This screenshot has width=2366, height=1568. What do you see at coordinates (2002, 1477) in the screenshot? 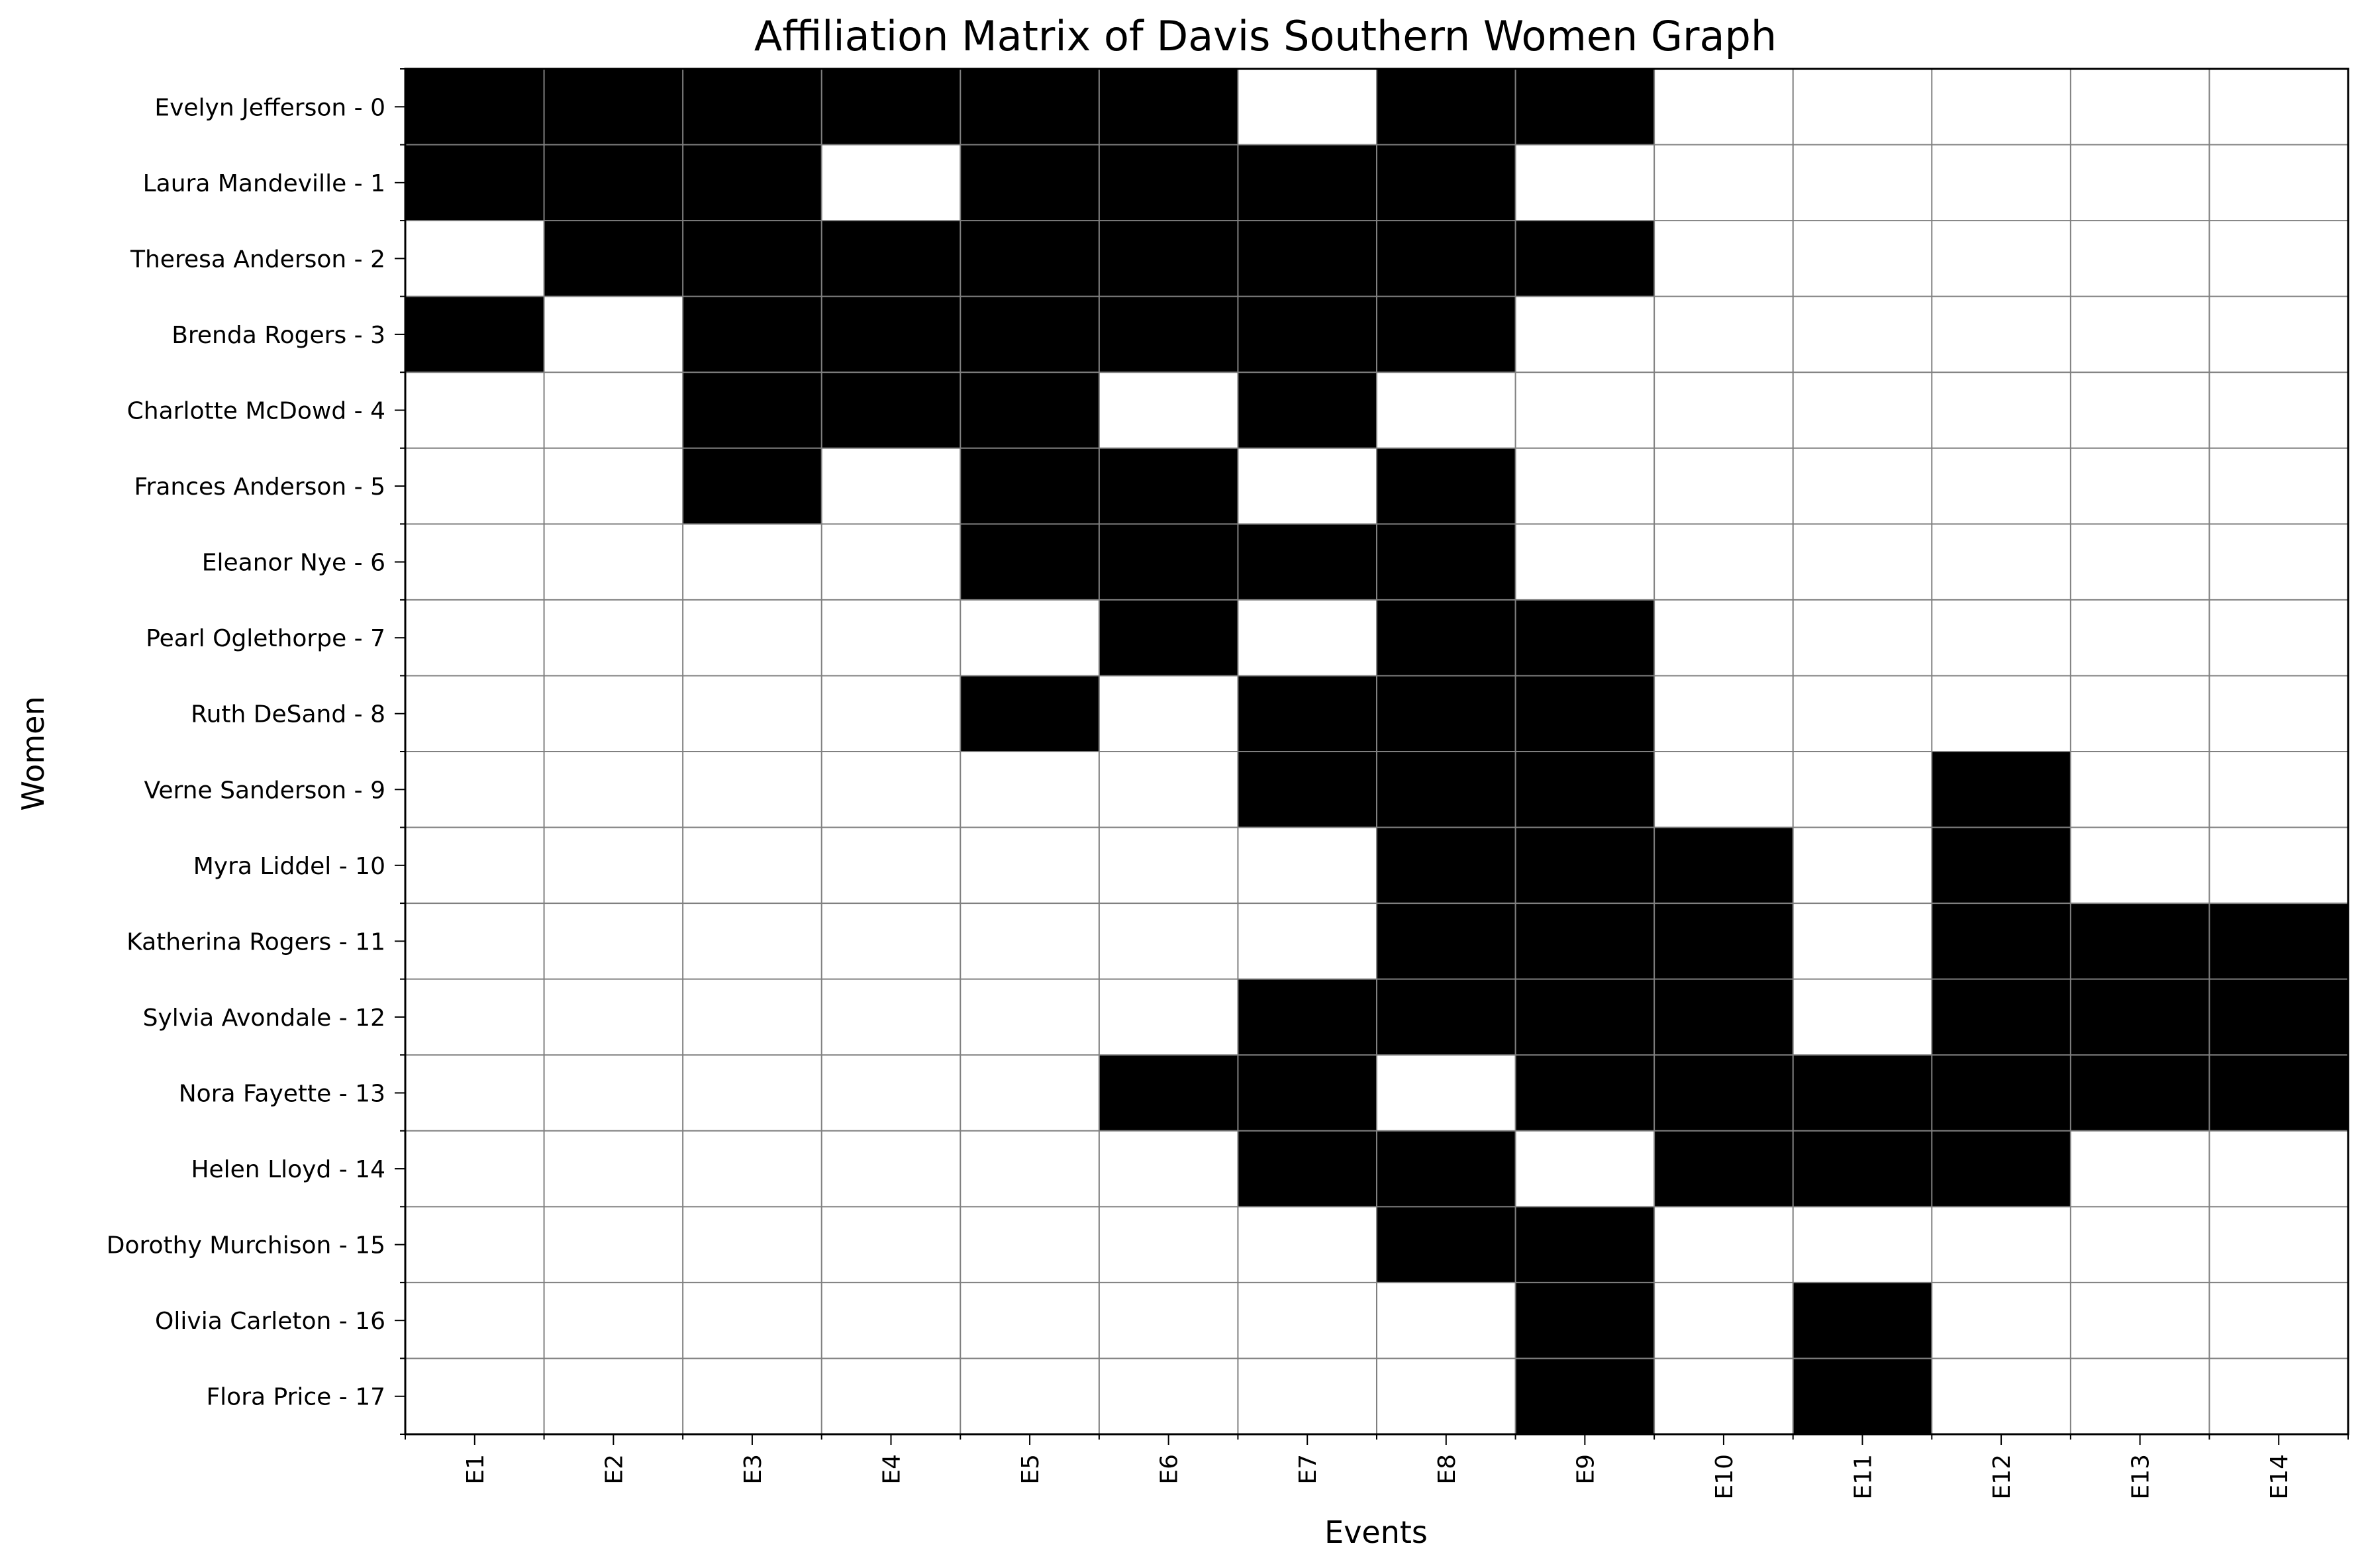
I see `x-tick-label: E12` at bounding box center [2002, 1477].